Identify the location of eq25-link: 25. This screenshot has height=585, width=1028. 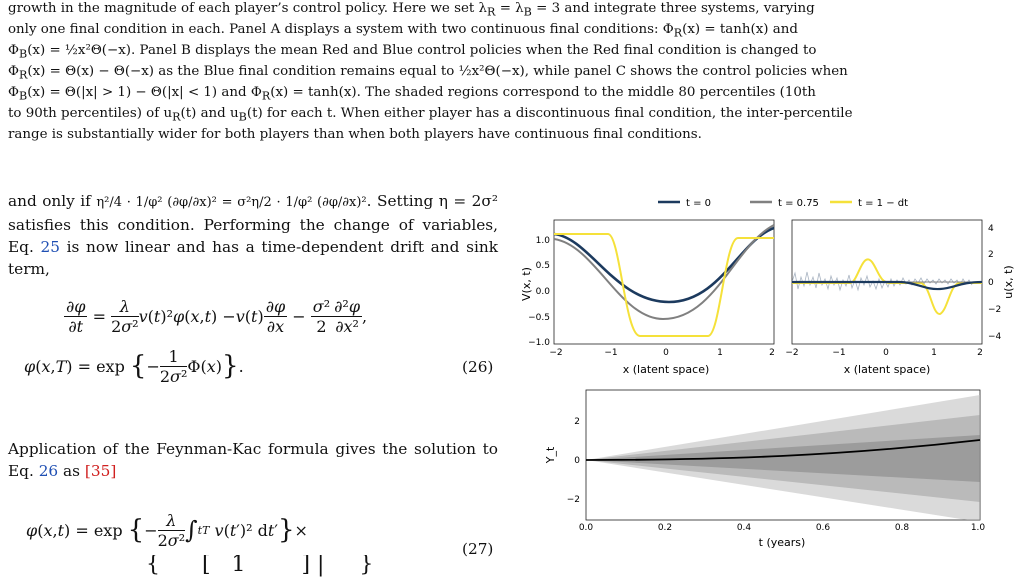
(50, 247).